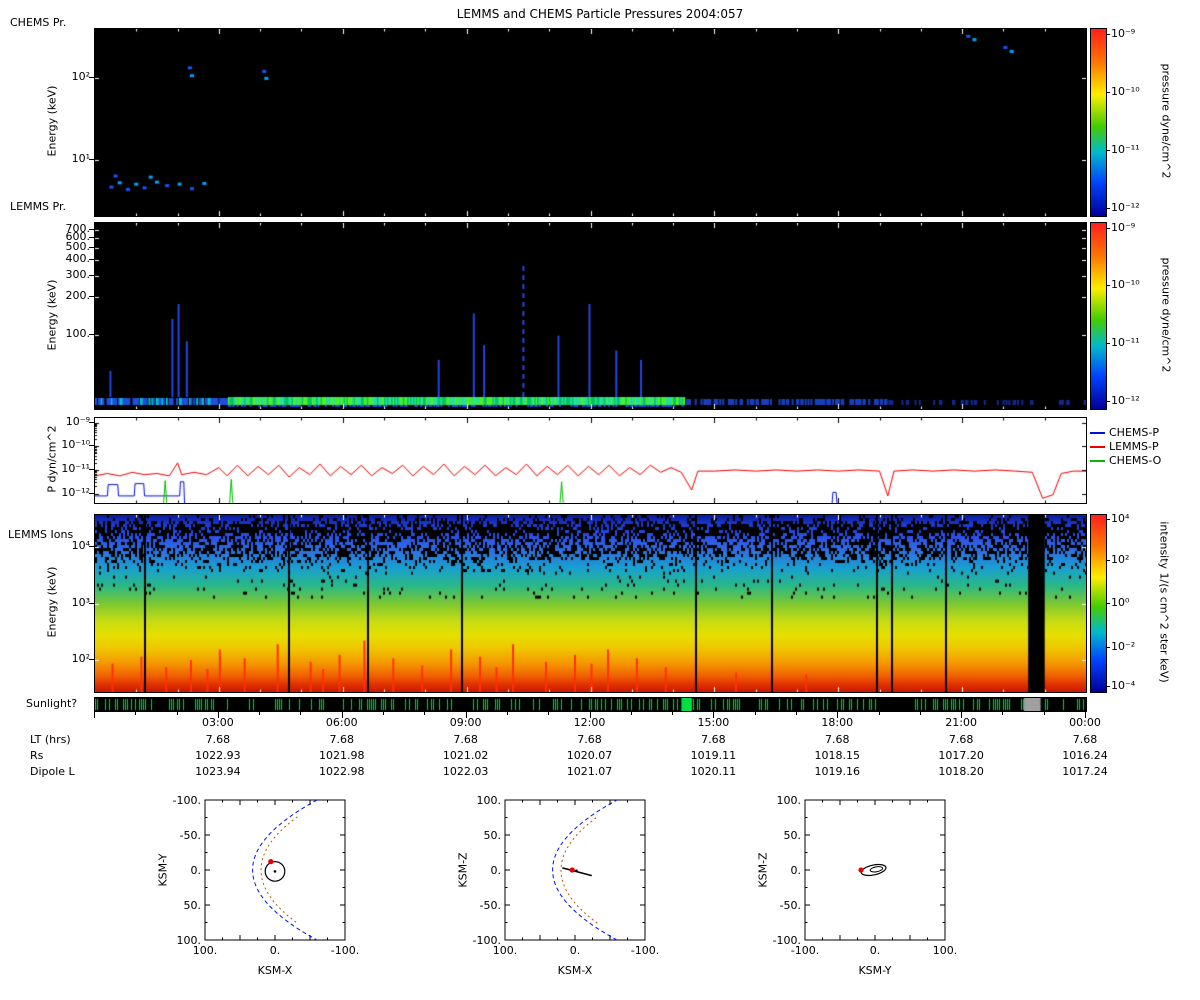  Describe the element at coordinates (80, 158) in the screenshot. I see `ytick-label: 10¹` at that location.